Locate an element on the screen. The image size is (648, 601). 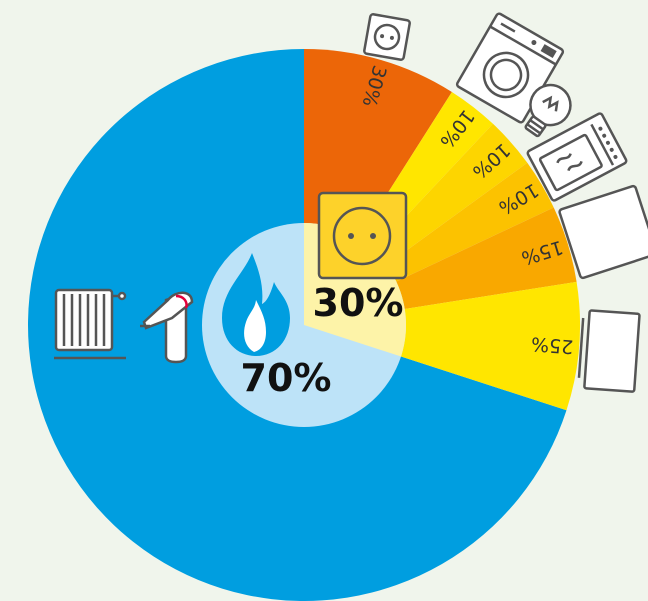
gas-flame-icon is located at coordinates (256, 304).